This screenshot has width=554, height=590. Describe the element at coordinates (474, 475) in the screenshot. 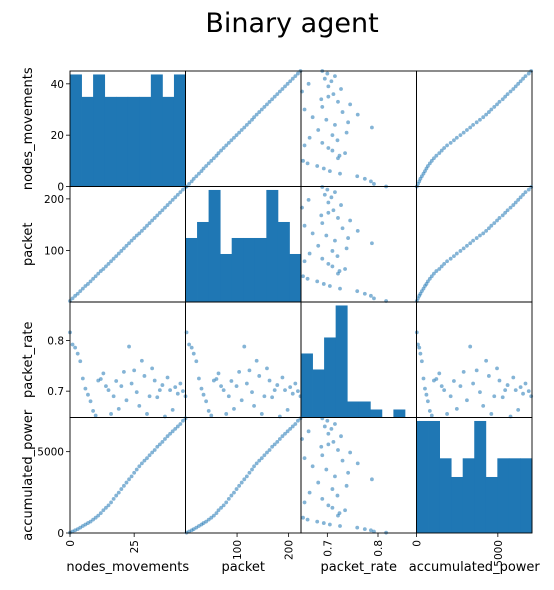

I see `cell-frame` at that location.